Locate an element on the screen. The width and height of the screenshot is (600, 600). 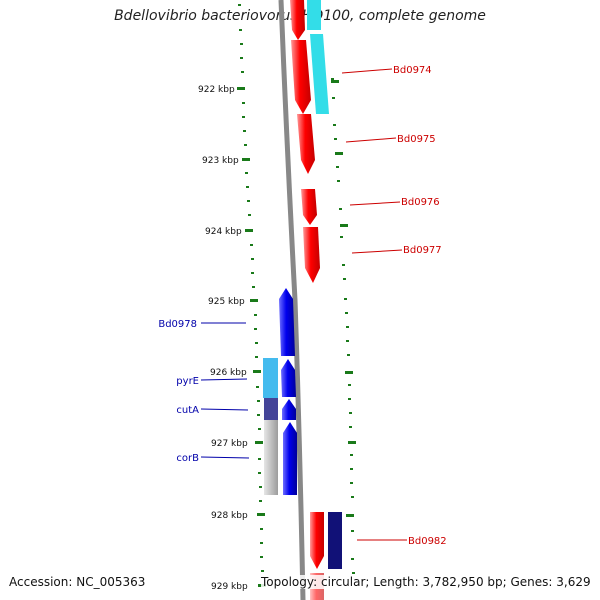
genome-backbone is located at coordinates (292, 300).